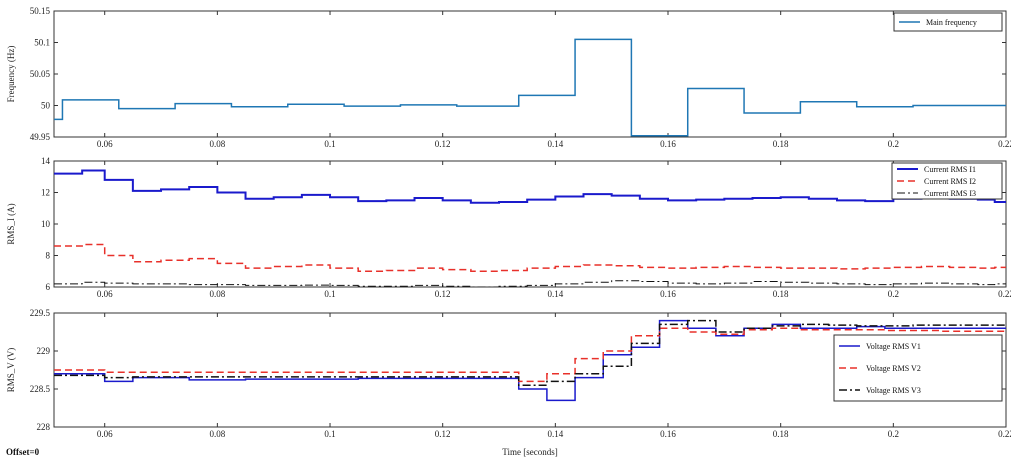 The image size is (1011, 460). Describe the element at coordinates (11, 223) in the screenshot. I see `y-axis-label: RMS_I (A)` at that location.